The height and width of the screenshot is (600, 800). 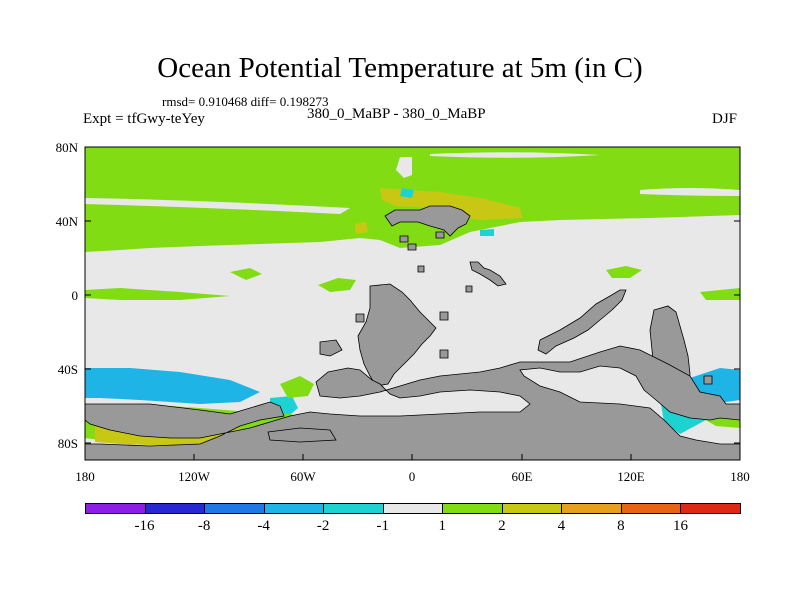 What do you see at coordinates (400, 68) in the screenshot?
I see `plot-title: Ocean Potential Temperature at 5m (in C)` at bounding box center [400, 68].